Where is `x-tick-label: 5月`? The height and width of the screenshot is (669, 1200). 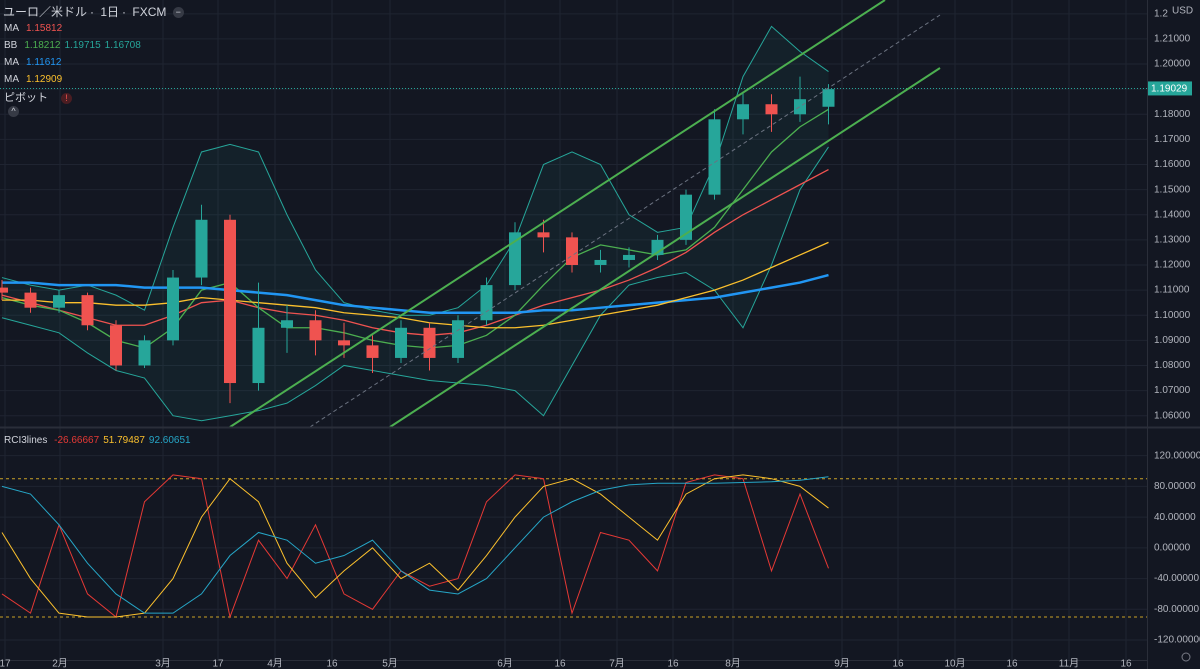
x-tick-label: 5月 is located at coordinates (390, 663).